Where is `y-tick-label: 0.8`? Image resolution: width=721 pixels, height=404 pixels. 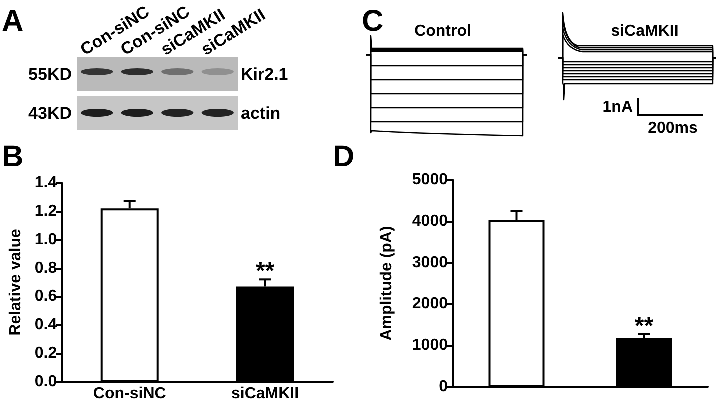
y-tick-label: 0.8 is located at coordinates (46, 268).